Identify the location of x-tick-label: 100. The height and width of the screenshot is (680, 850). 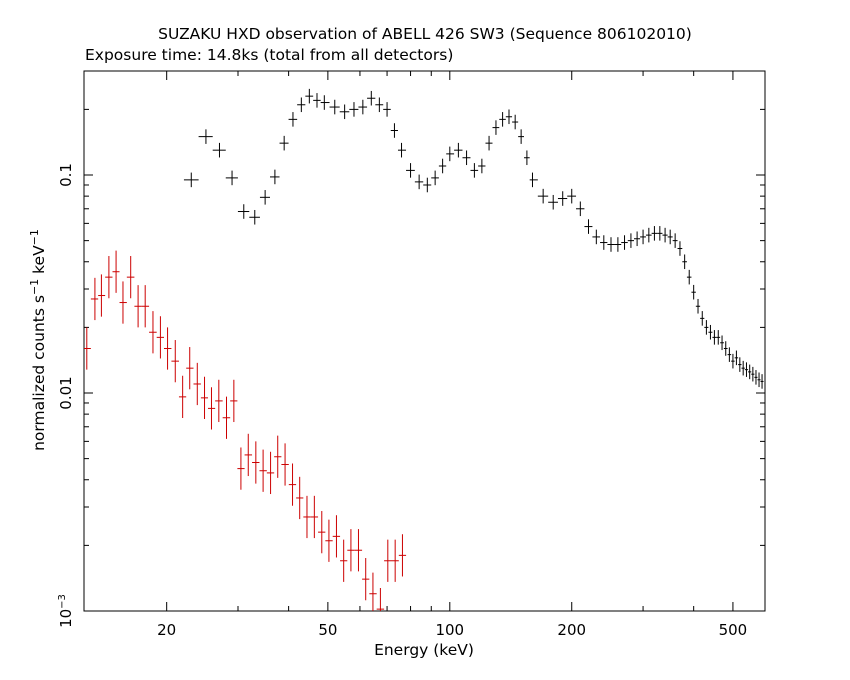
(449, 630).